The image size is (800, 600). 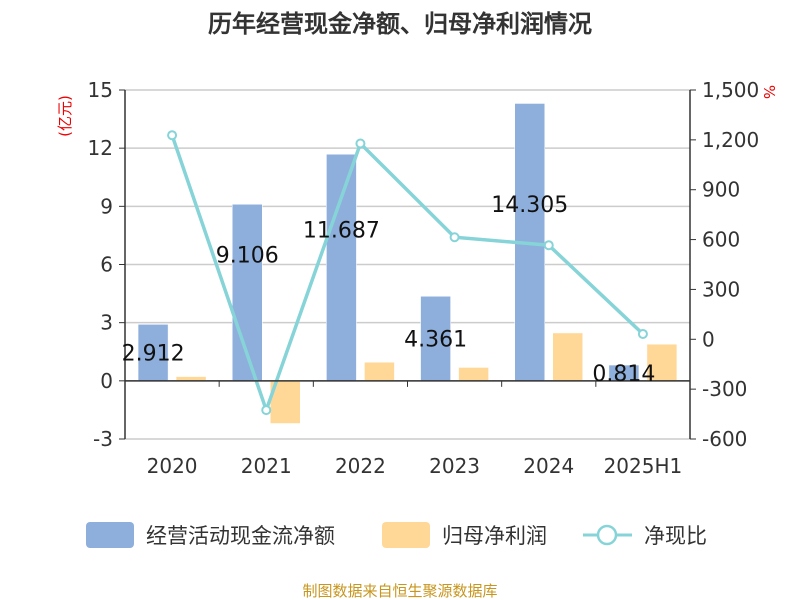 What do you see at coordinates (400, 24) in the screenshot?
I see `chart-title: 历年经营现金净额、归母净利润情况` at bounding box center [400, 24].